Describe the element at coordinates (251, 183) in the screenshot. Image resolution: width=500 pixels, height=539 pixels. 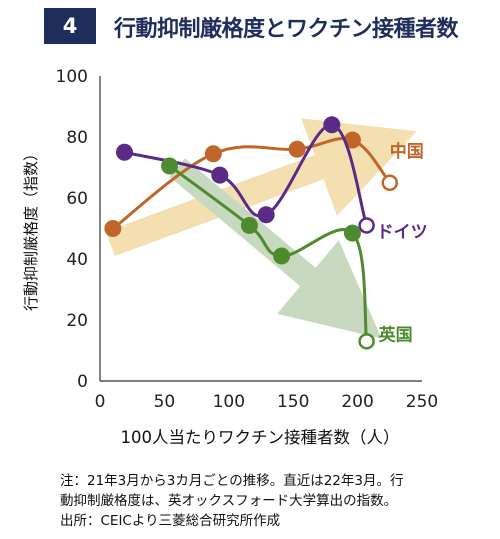
I see `series-line` at that location.